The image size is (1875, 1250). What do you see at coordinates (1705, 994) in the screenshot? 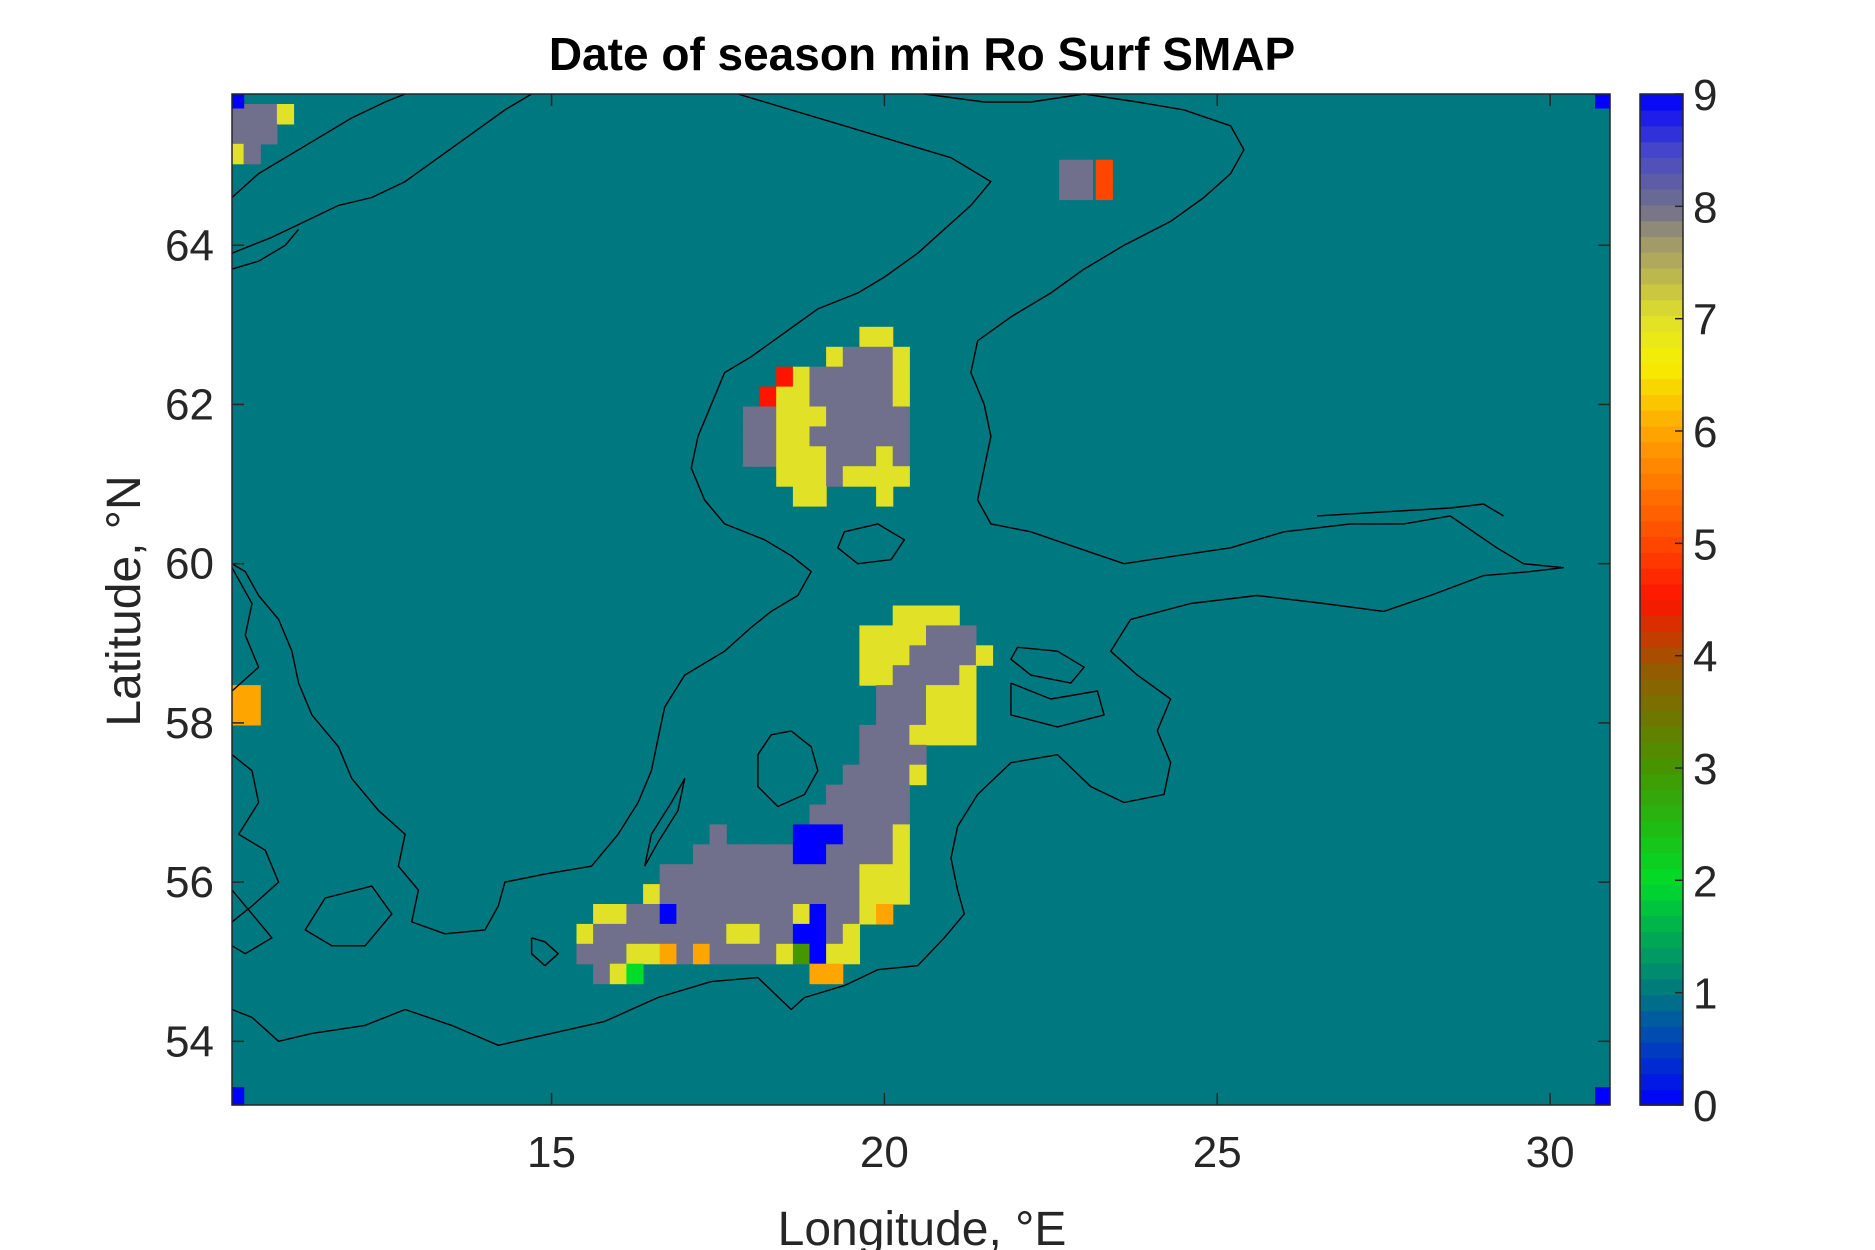
I see `colorbar-tick-label: 1` at bounding box center [1705, 994].